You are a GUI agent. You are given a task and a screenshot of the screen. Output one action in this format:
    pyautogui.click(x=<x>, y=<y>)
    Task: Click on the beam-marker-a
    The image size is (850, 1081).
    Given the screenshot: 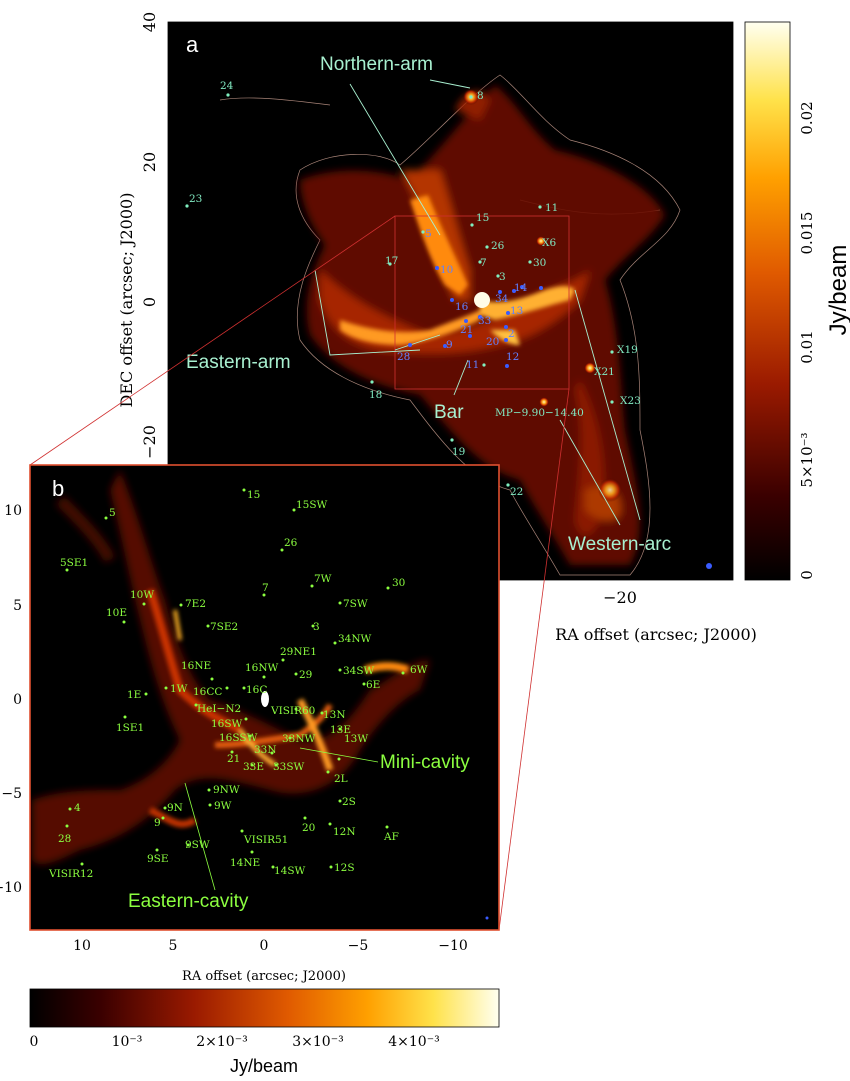 What is the action you would take?
    pyautogui.click(x=709, y=566)
    